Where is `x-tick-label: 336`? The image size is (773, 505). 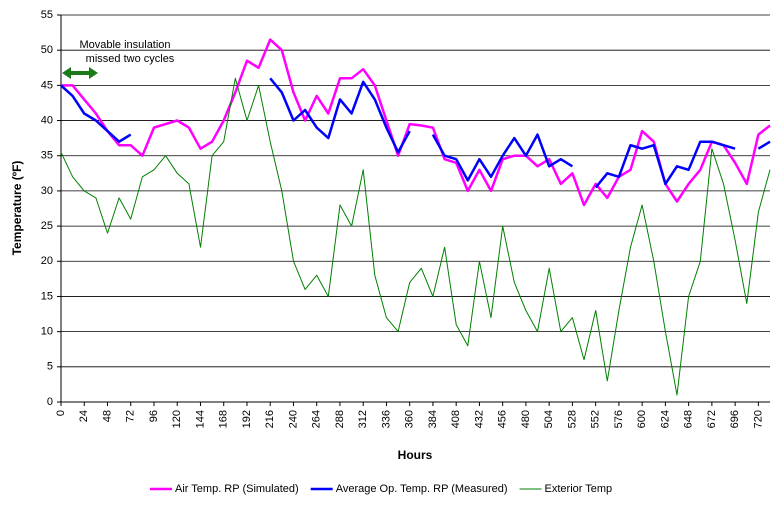 x-tick-label: 336 is located at coordinates (386, 419).